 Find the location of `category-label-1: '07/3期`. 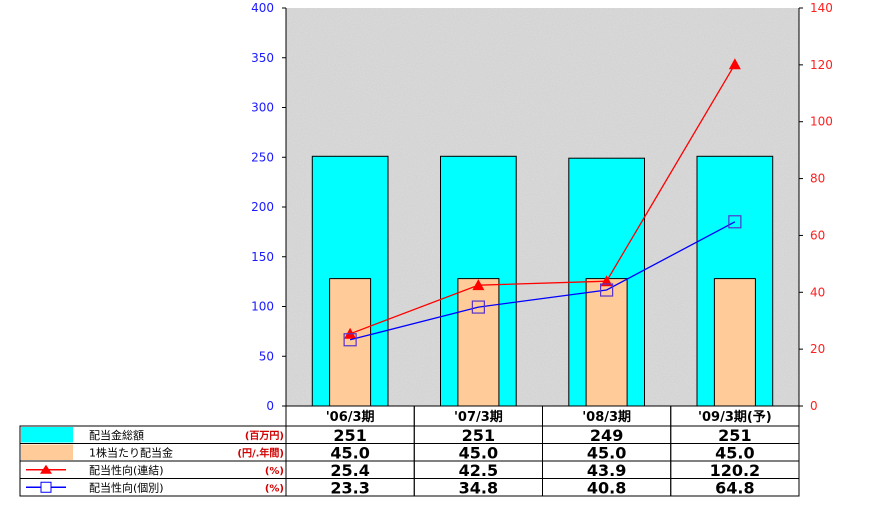

category-label-1: '07/3期 is located at coordinates (478, 417).